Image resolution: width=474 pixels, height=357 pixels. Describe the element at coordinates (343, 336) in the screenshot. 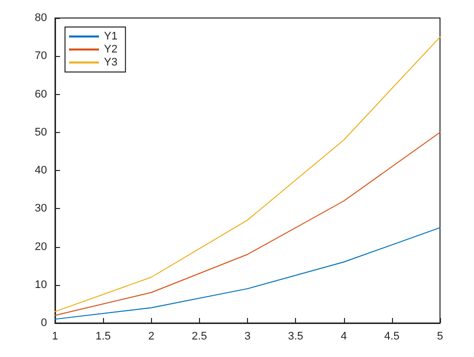

I see `x-tick-label: 4` at that location.